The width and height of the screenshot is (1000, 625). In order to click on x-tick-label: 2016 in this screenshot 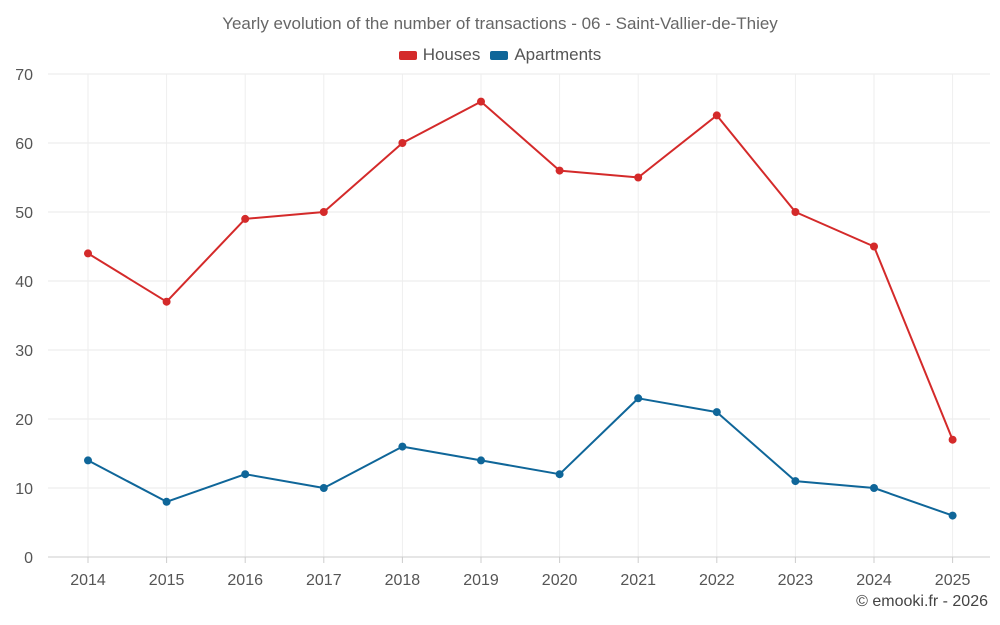, I will do `click(245, 580)`.